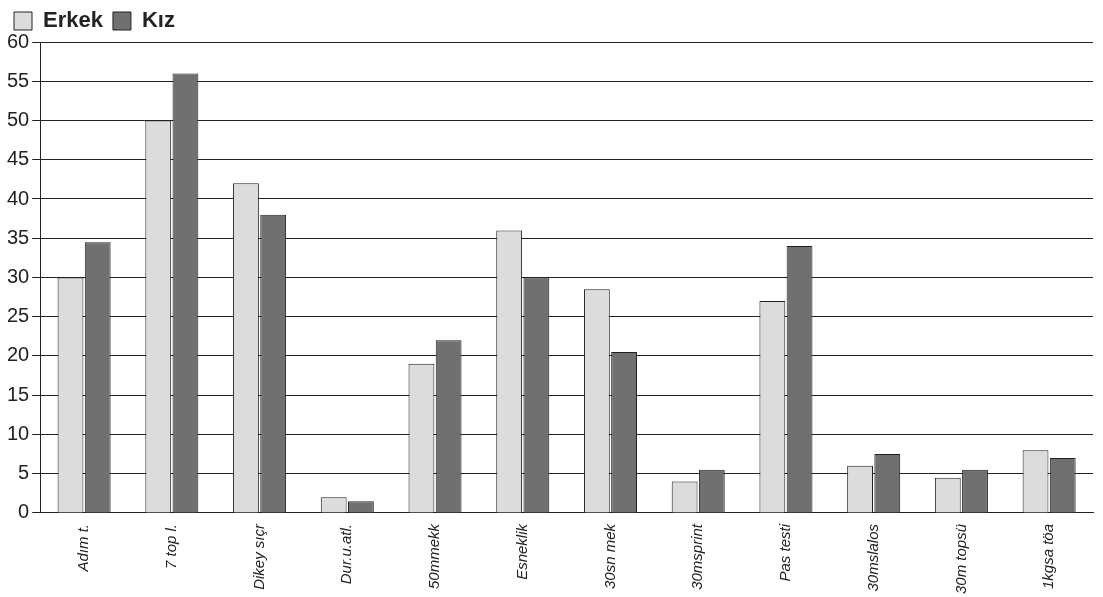 Image resolution: width=1103 pixels, height=597 pixels. I want to click on y-tick-label: 40, so click(18, 197).